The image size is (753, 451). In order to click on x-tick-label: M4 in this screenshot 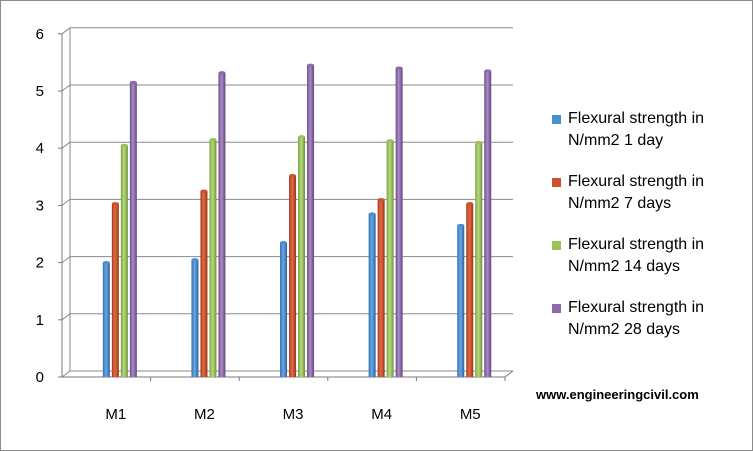, I will do `click(381, 414)`.